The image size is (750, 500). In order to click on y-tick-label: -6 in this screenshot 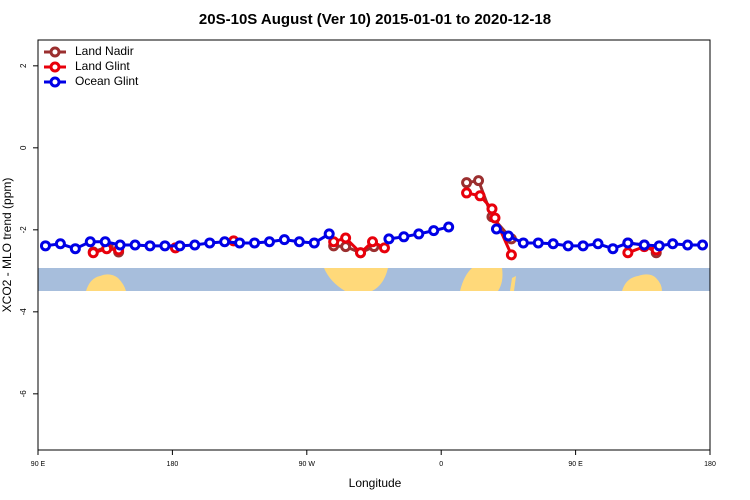, I will do `click(23, 394)`.